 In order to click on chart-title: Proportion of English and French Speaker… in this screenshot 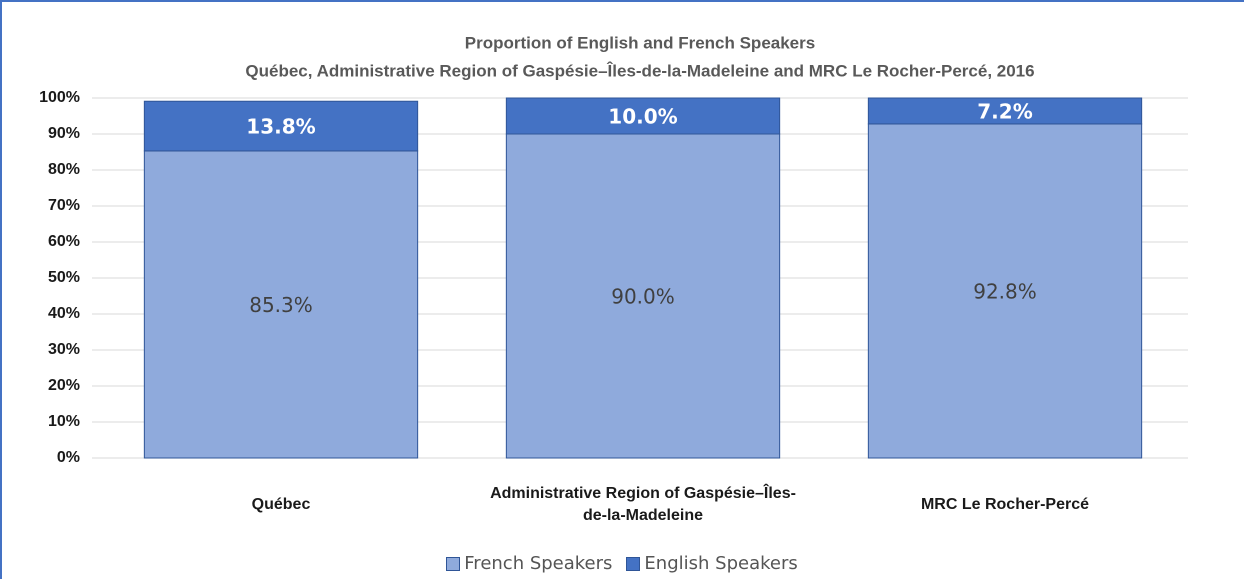, I will do `click(640, 42)`.